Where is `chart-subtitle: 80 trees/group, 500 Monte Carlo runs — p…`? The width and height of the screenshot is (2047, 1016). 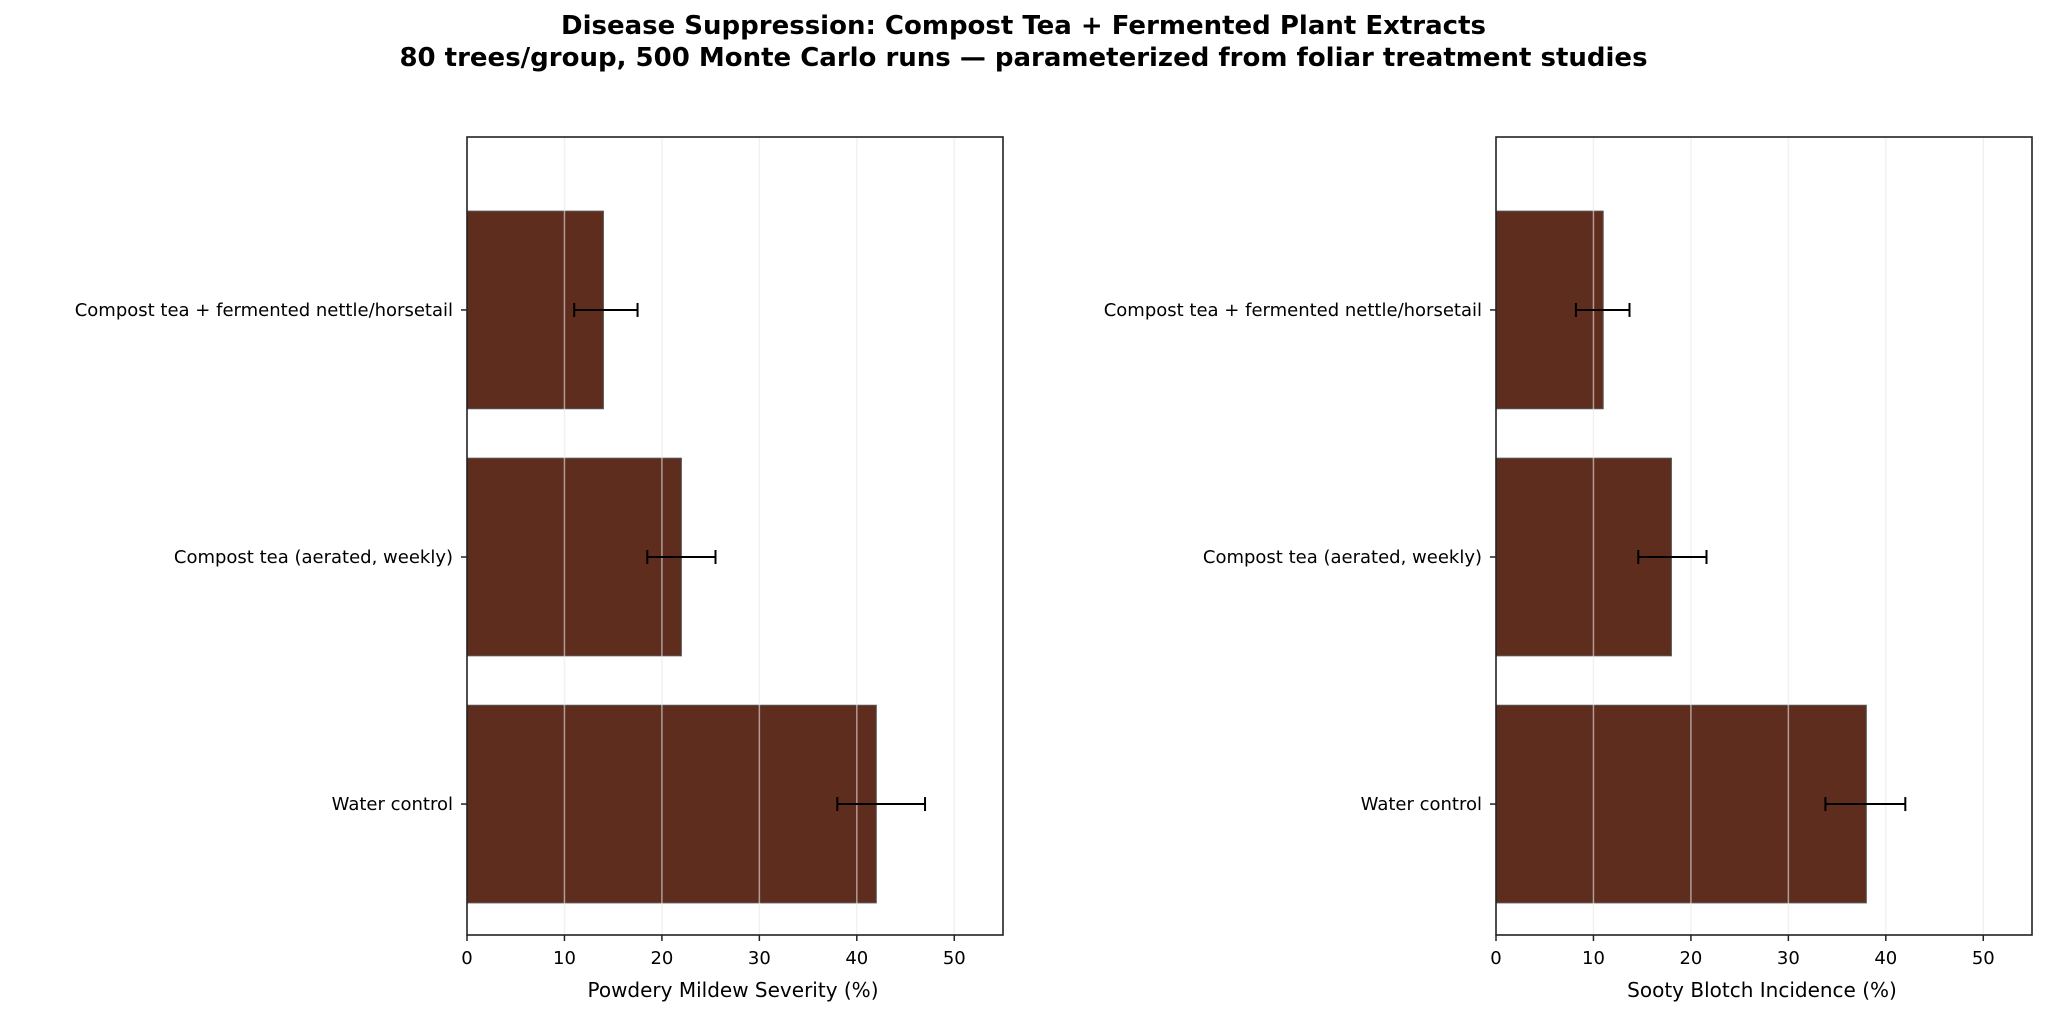 chart-subtitle: 80 trees/group, 500 Monte Carlo runs — p… is located at coordinates (1023, 58).